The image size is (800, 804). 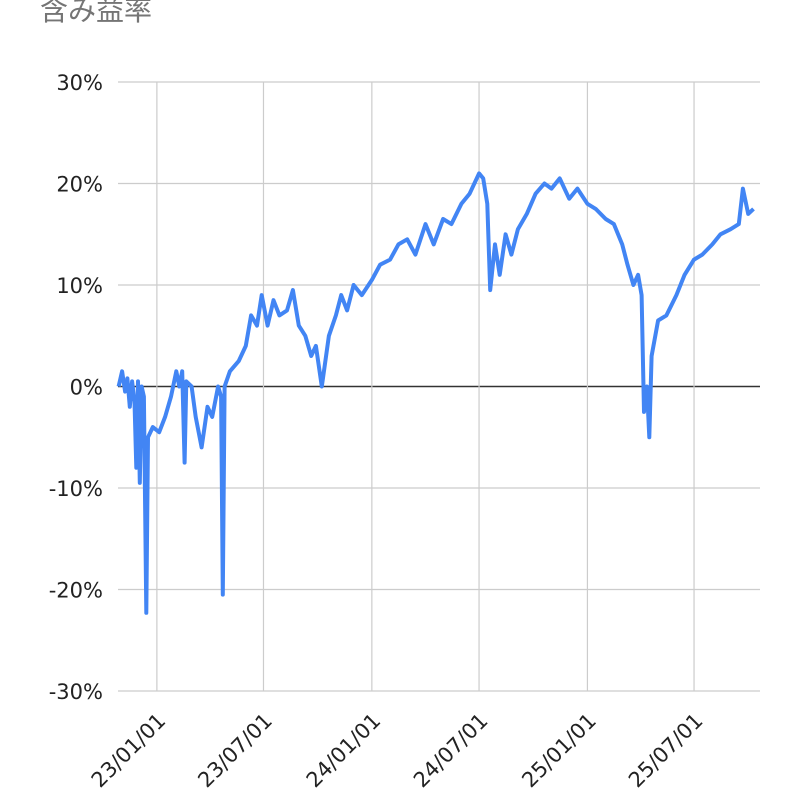 What do you see at coordinates (129, 751) in the screenshot?
I see `x-tick-label: 23/01/01` at bounding box center [129, 751].